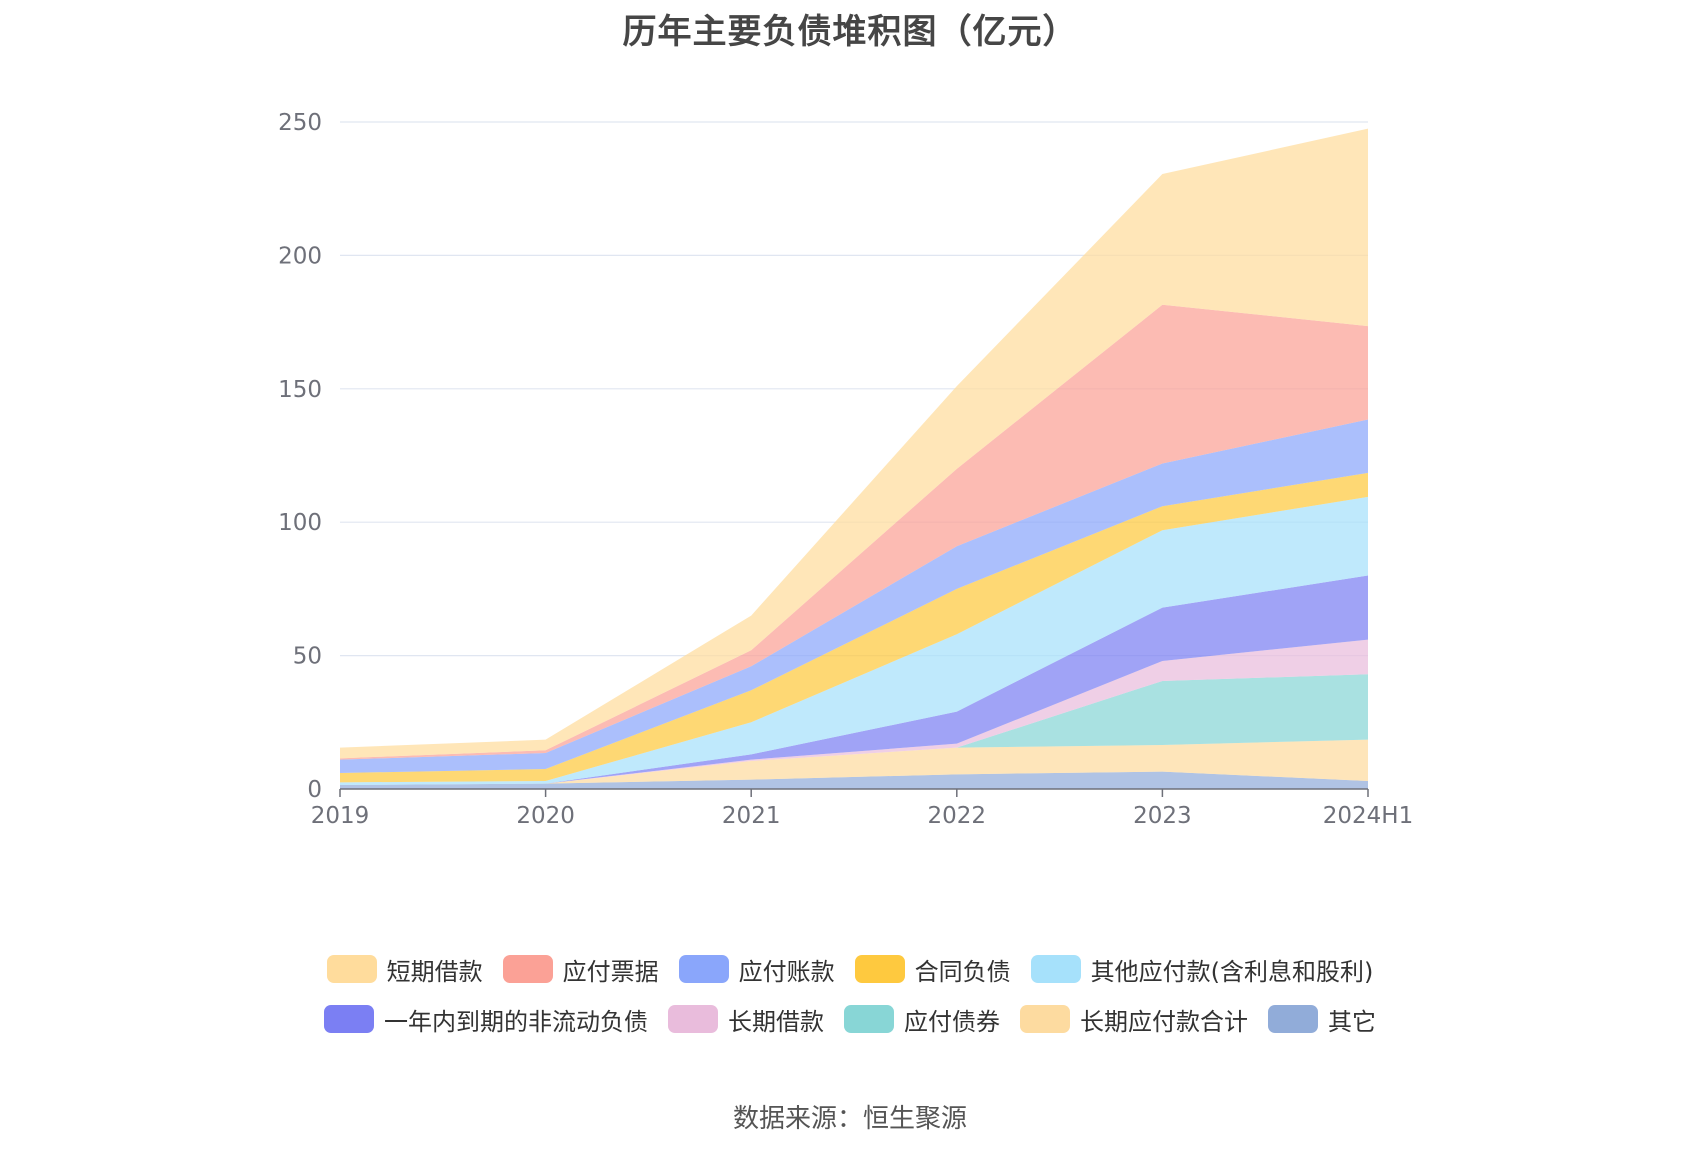 The height and width of the screenshot is (1150, 1700). What do you see at coordinates (849, 1119) in the screenshot?
I see `source-note: 数据来源：恒生聚源` at bounding box center [849, 1119].